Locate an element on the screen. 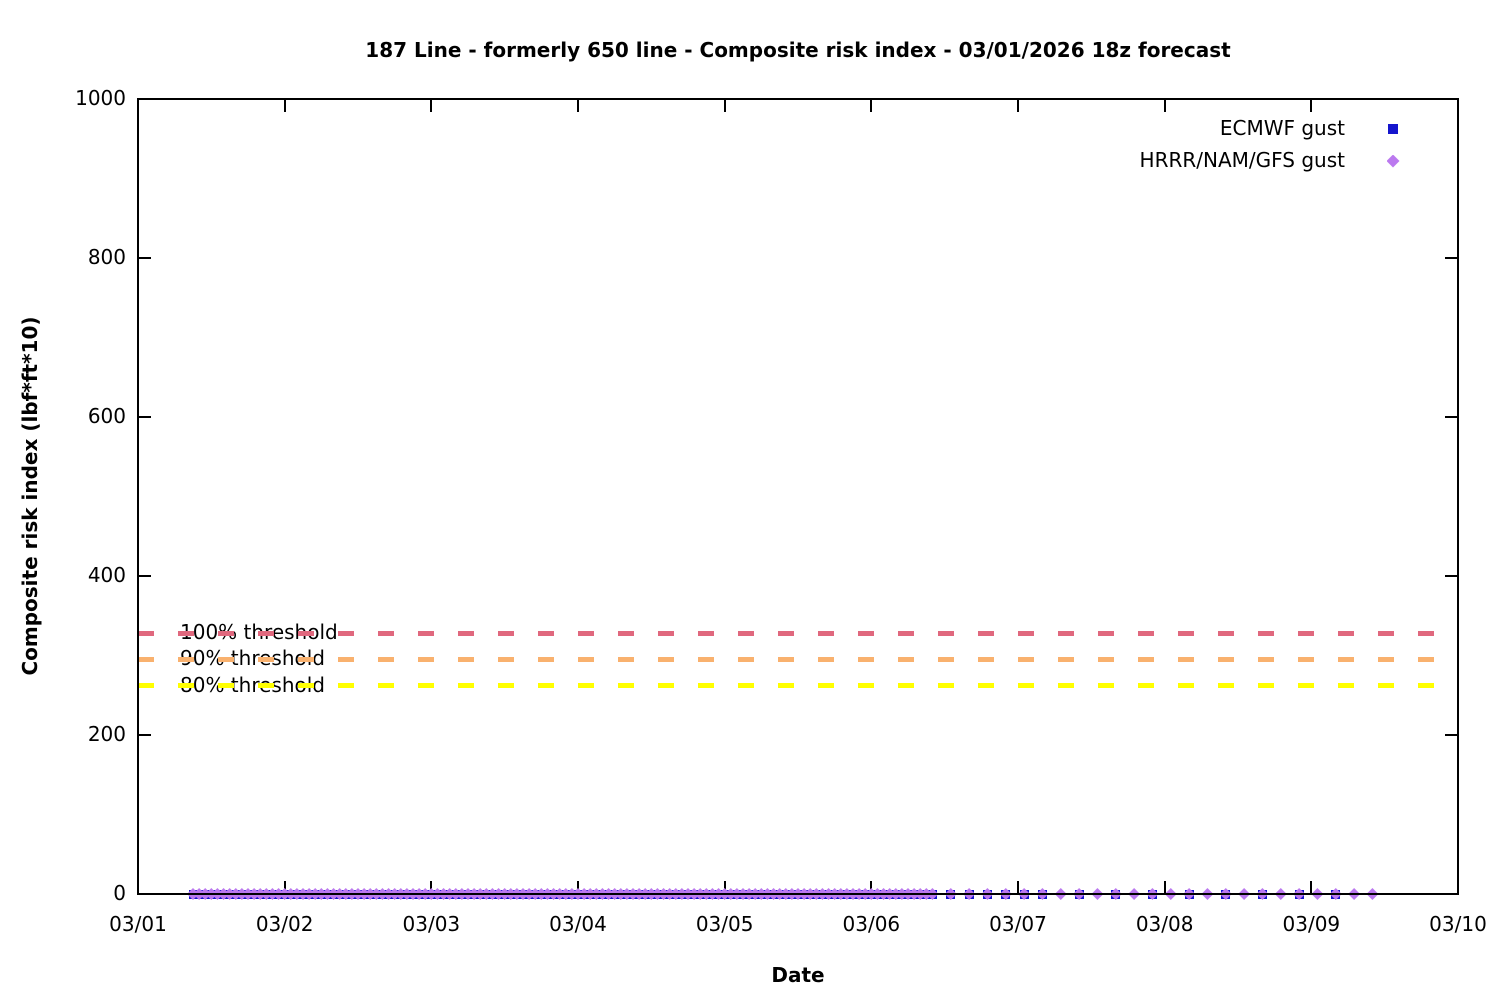 The width and height of the screenshot is (1500, 1000). y-tick-label: 0 is located at coordinates (119, 893).